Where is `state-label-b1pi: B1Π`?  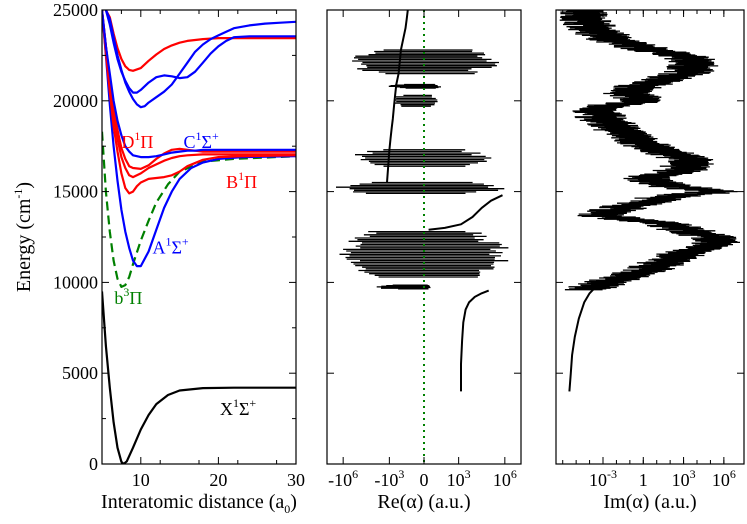 state-label-b1pi: B1Π is located at coordinates (241, 180).